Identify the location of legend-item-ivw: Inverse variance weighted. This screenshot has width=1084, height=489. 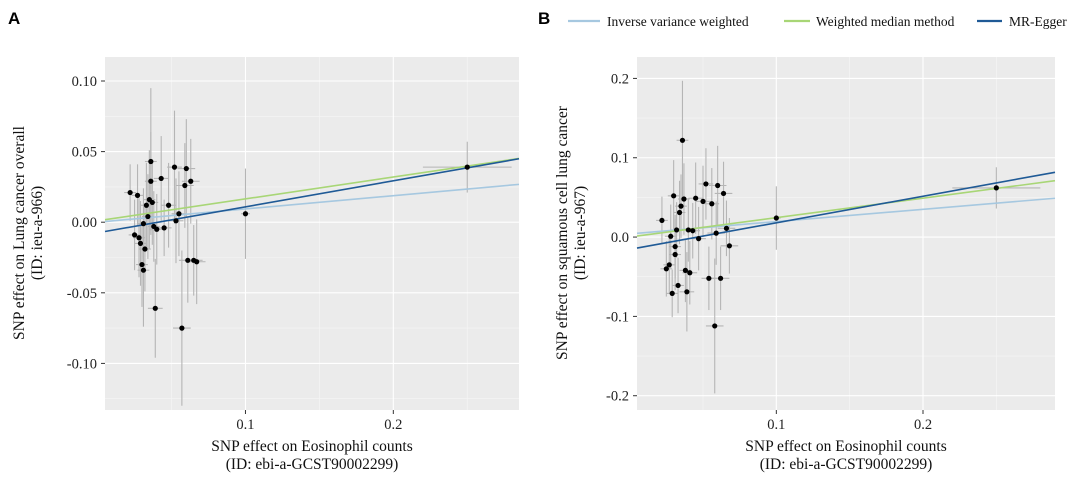
(658, 21).